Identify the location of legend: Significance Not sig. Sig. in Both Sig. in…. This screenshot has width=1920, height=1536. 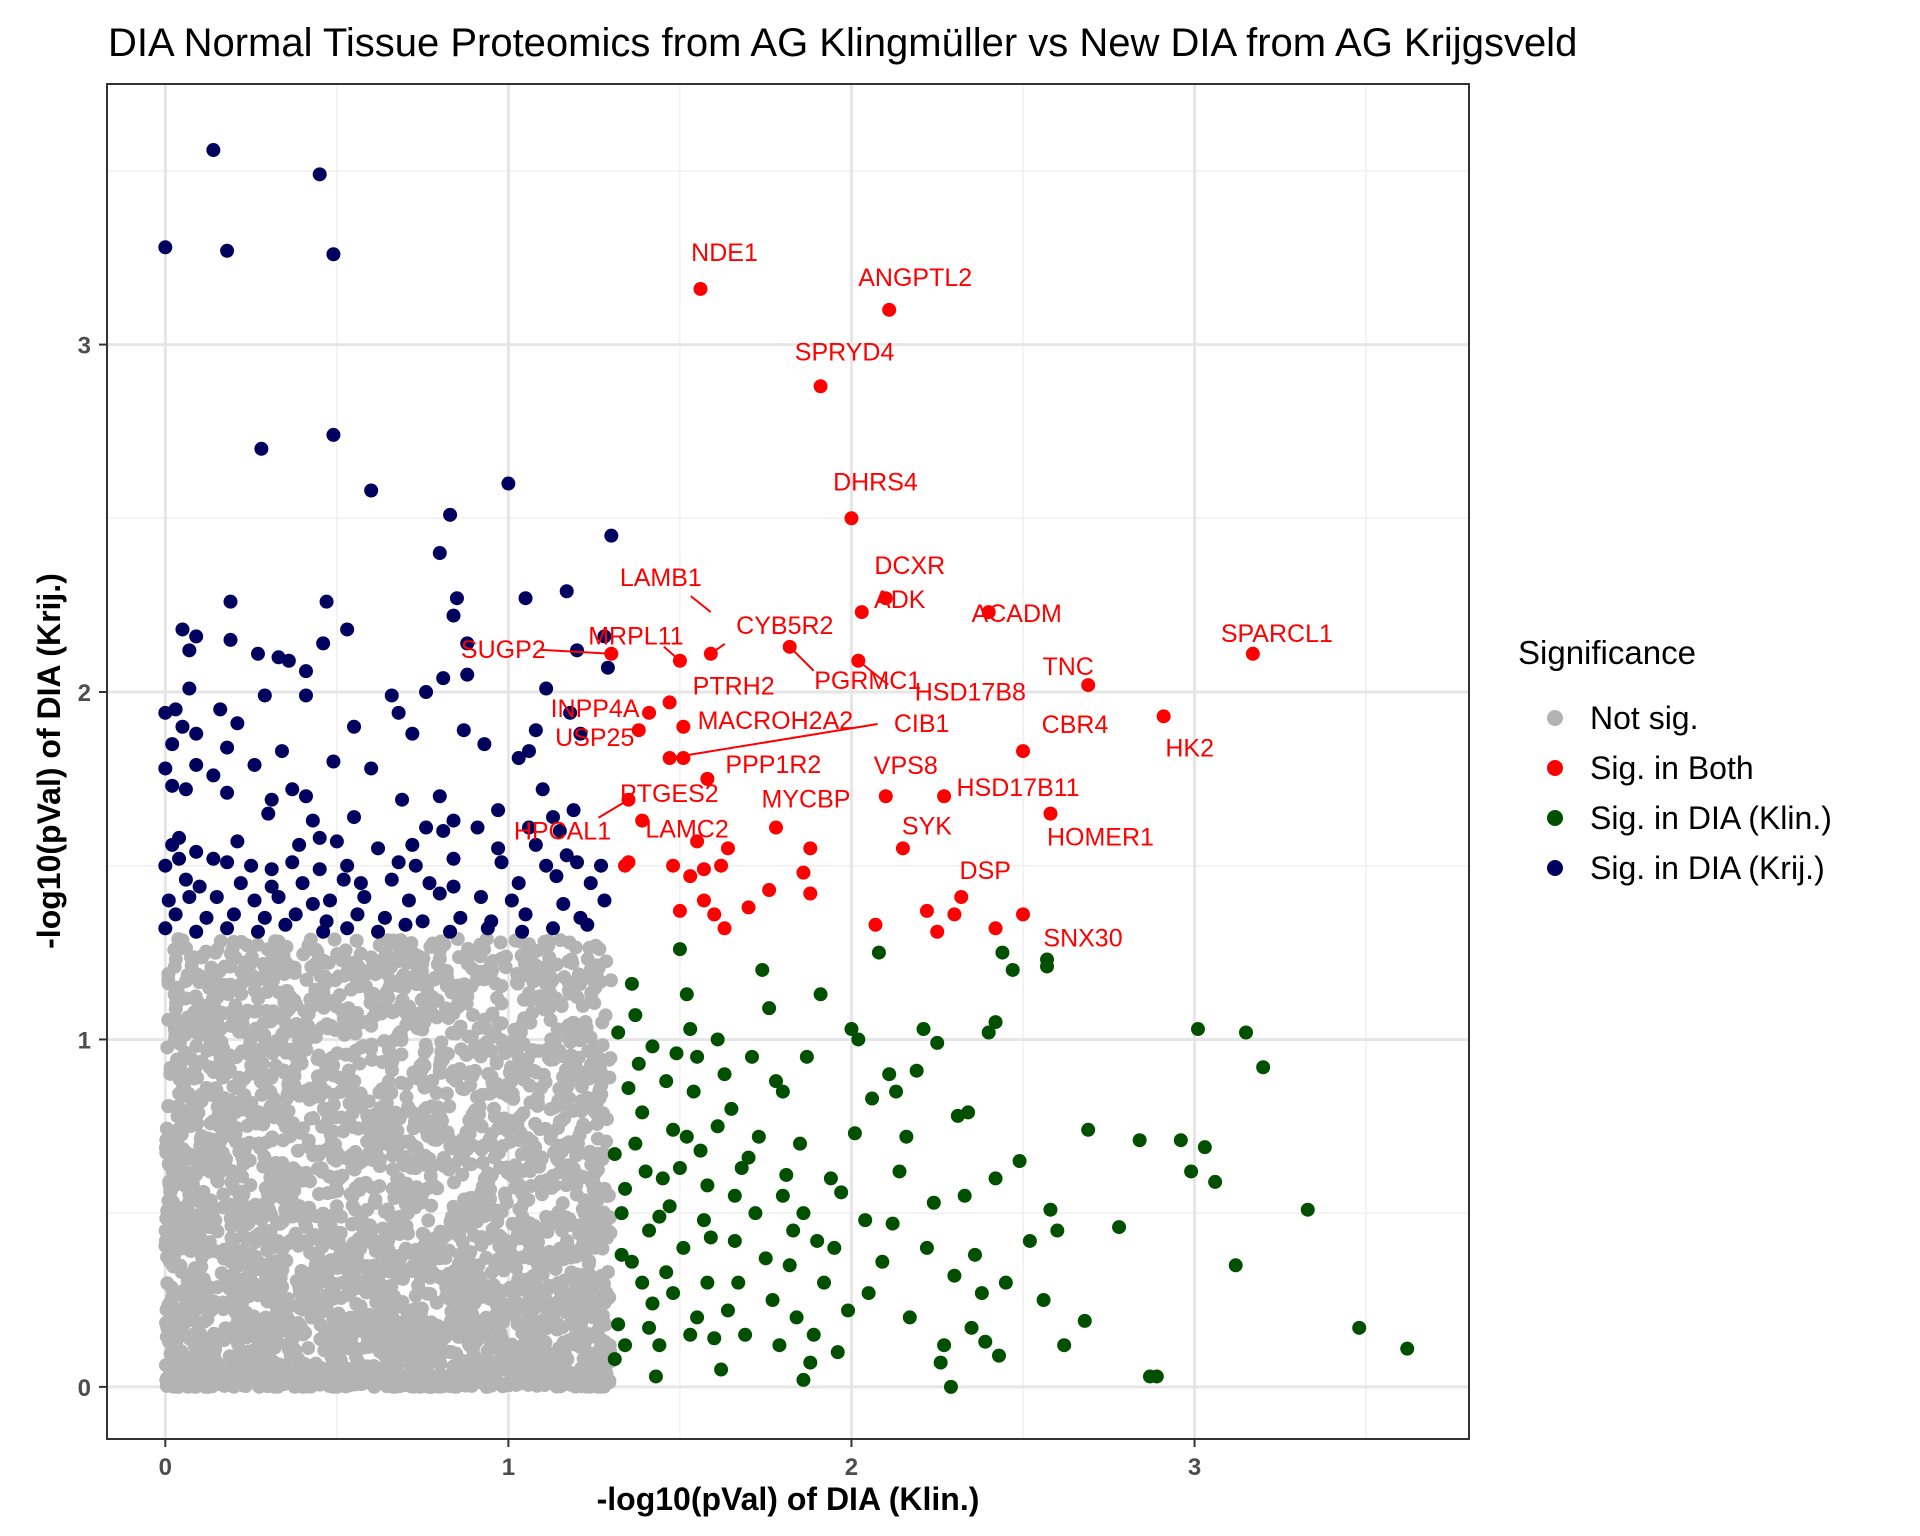
(1675, 760).